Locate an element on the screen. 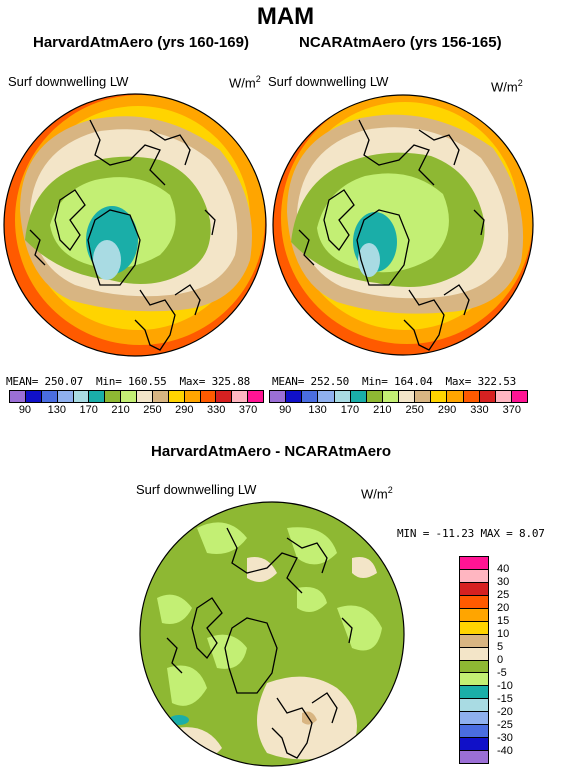 This screenshot has height=770, width=571. colorbar-1-label: 90 is located at coordinates (25, 410).